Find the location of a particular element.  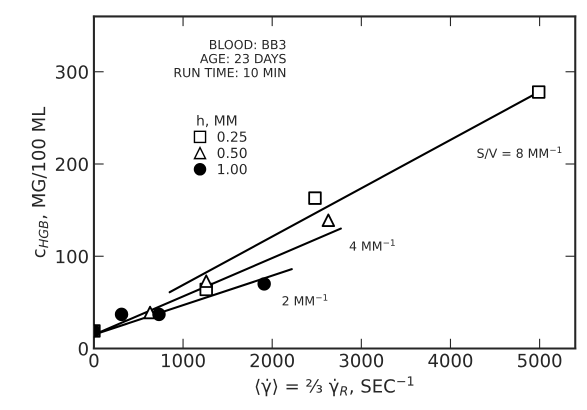

legend-label: 1.00 is located at coordinates (232, 169).